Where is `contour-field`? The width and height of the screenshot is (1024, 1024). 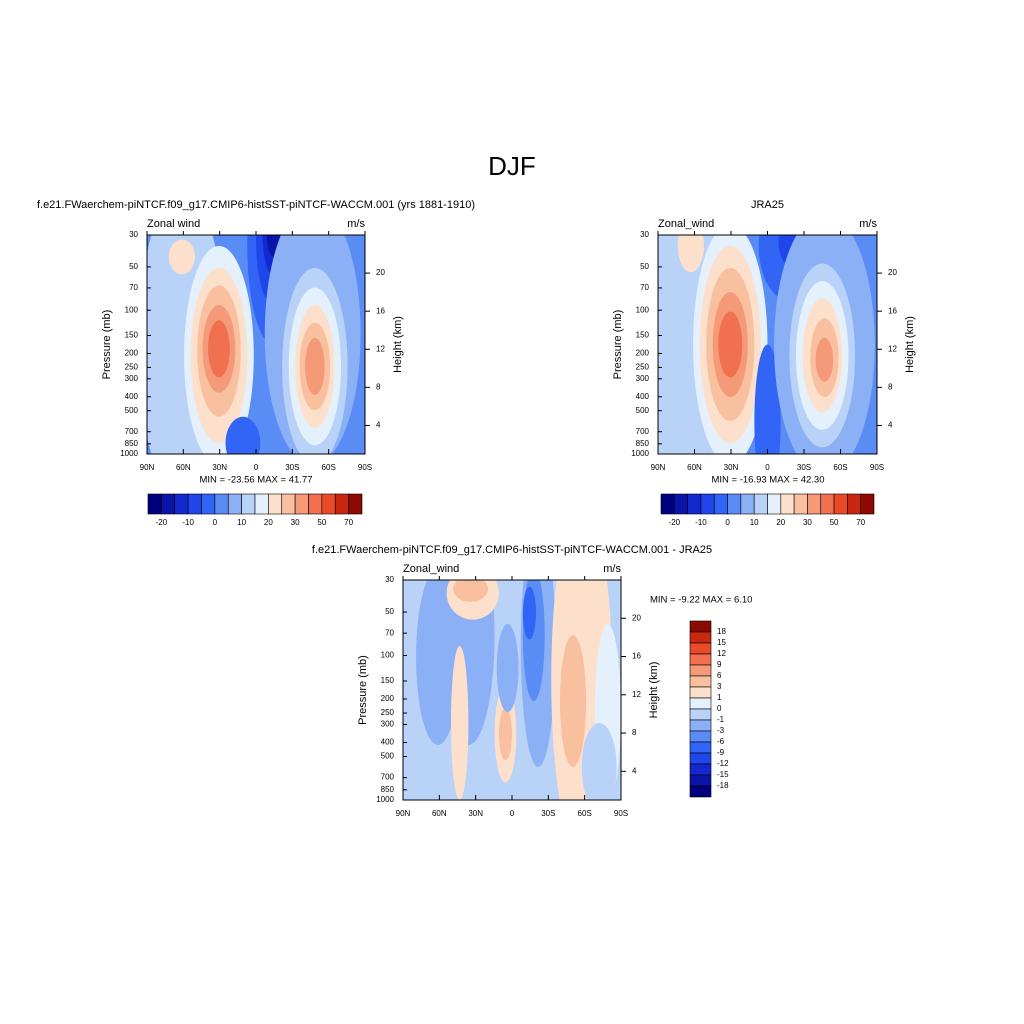
contour-field is located at coordinates (256, 344).